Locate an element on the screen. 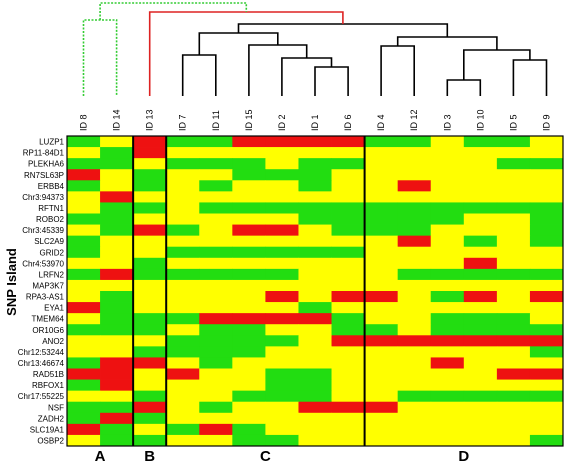 This screenshot has width=567, height=463. group-labels: A B C D is located at coordinates (282, 455).